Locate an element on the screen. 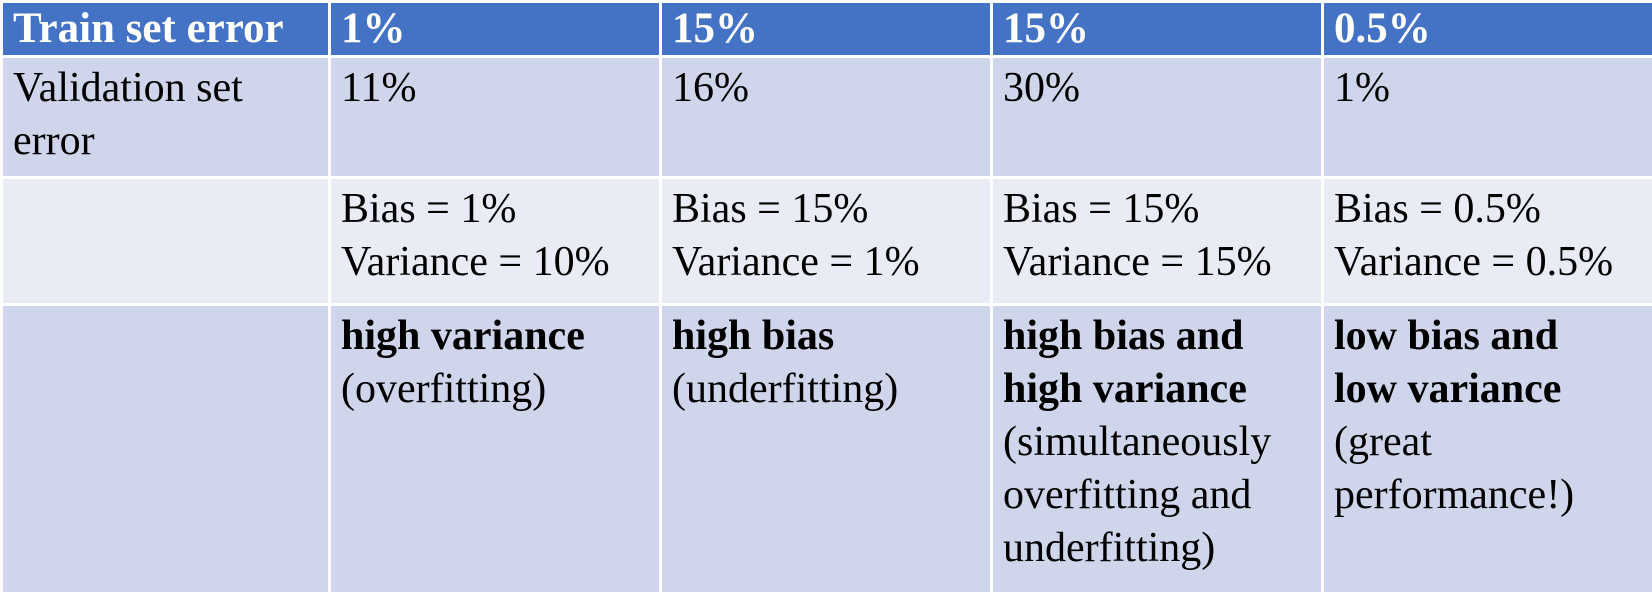  bias-variance-cell: Bias = 15% Variance = 15% is located at coordinates (1157, 241).